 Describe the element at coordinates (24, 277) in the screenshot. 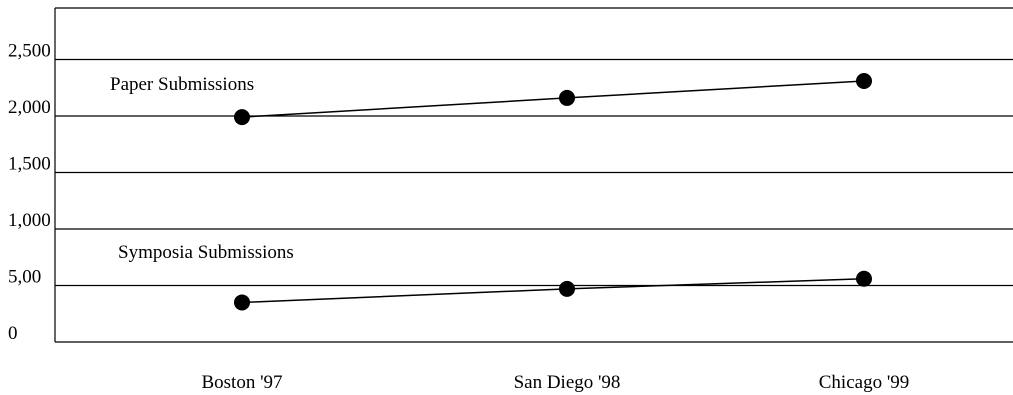

I see `y-tick-label: 5,00` at that location.